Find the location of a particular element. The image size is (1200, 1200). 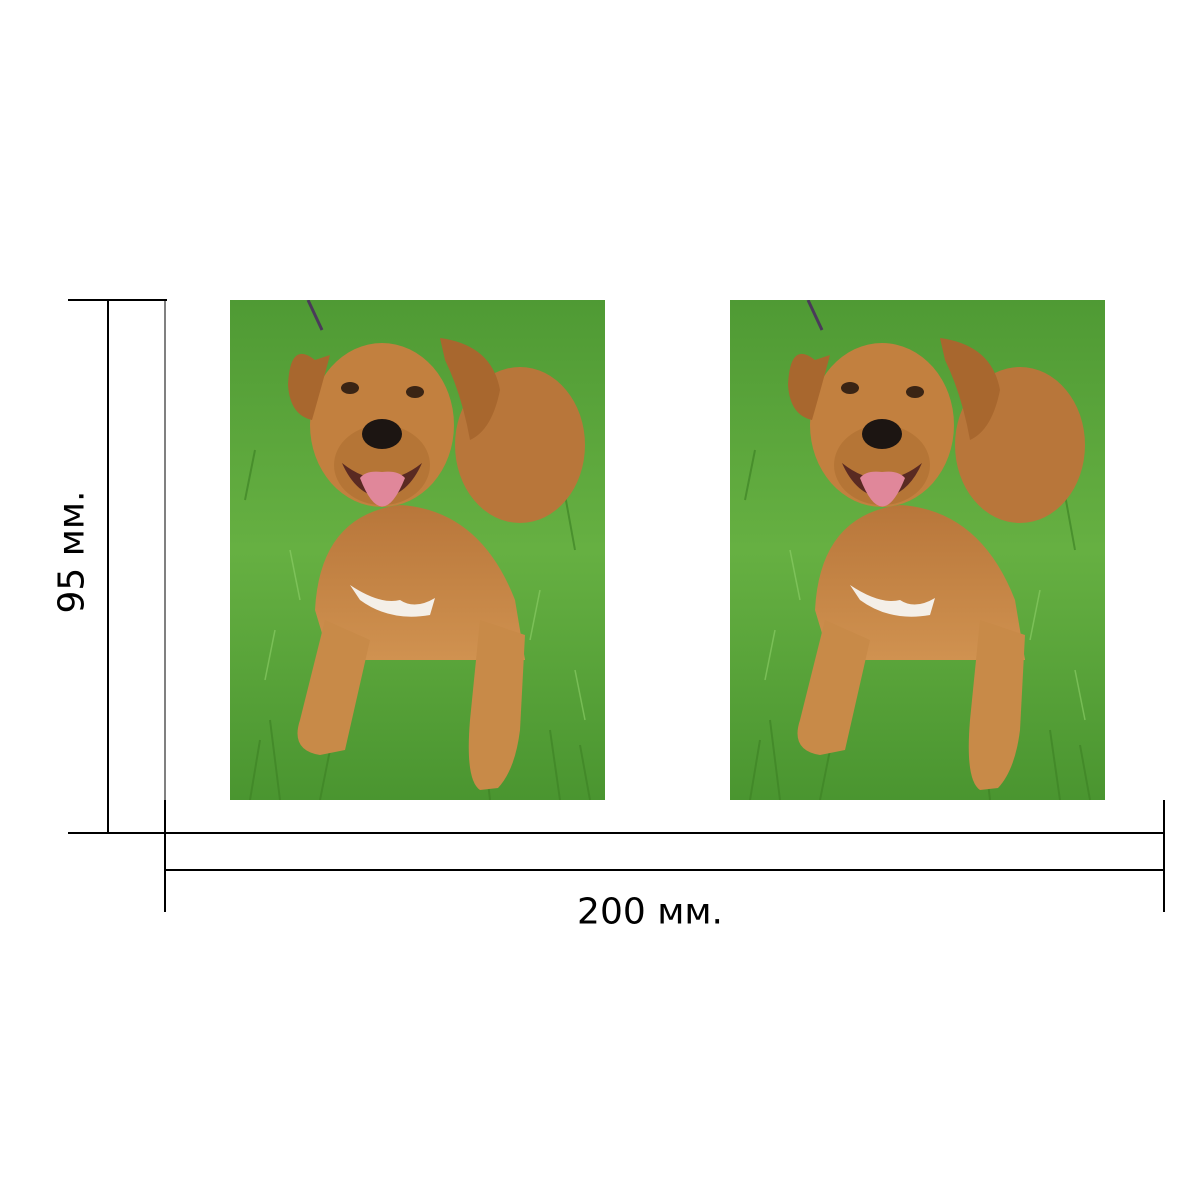

dog-photo-left is located at coordinates (417, 550).